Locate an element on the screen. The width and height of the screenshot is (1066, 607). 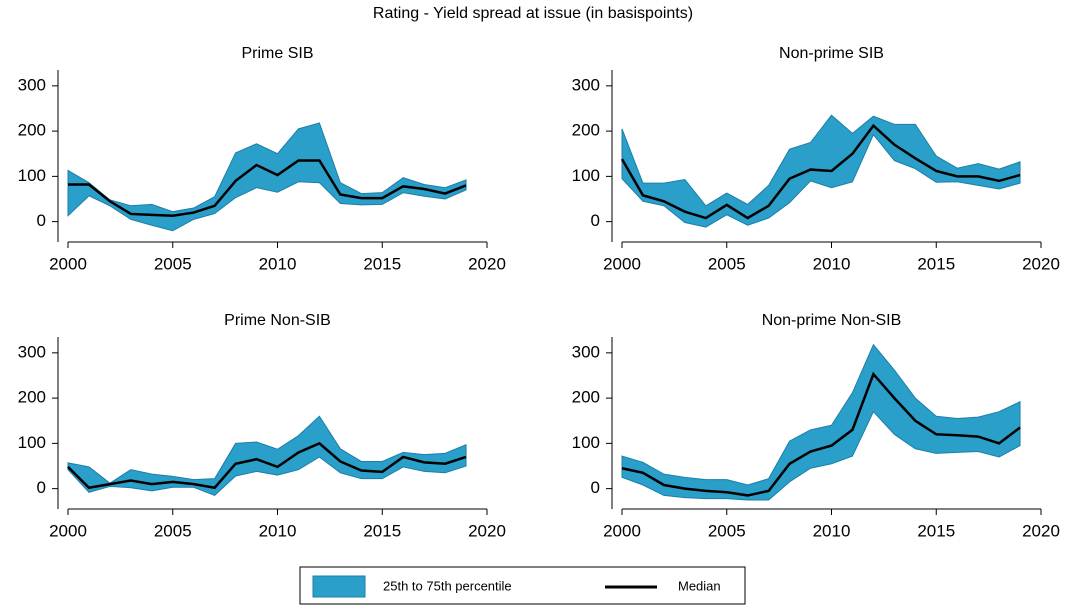
panel-title: Prime SIB is located at coordinates (277, 53).